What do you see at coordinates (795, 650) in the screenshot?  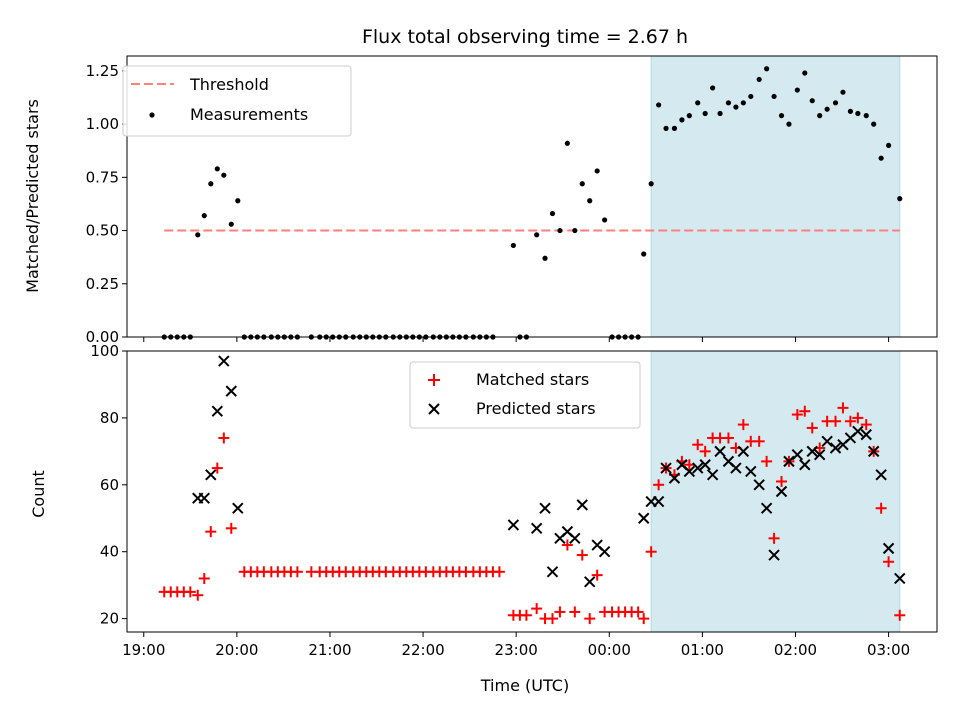 I see `x-tick-label: 02:00` at bounding box center [795, 650].